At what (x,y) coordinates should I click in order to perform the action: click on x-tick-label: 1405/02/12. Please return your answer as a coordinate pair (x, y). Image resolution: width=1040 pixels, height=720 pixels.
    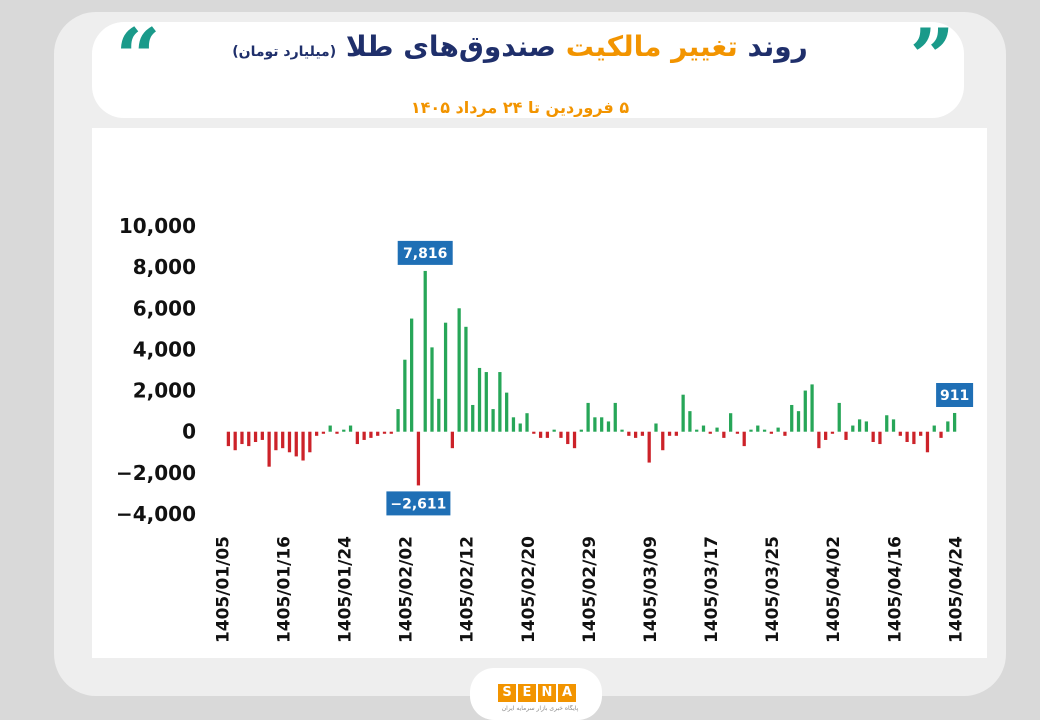
    Looking at the image, I should click on (468, 589).